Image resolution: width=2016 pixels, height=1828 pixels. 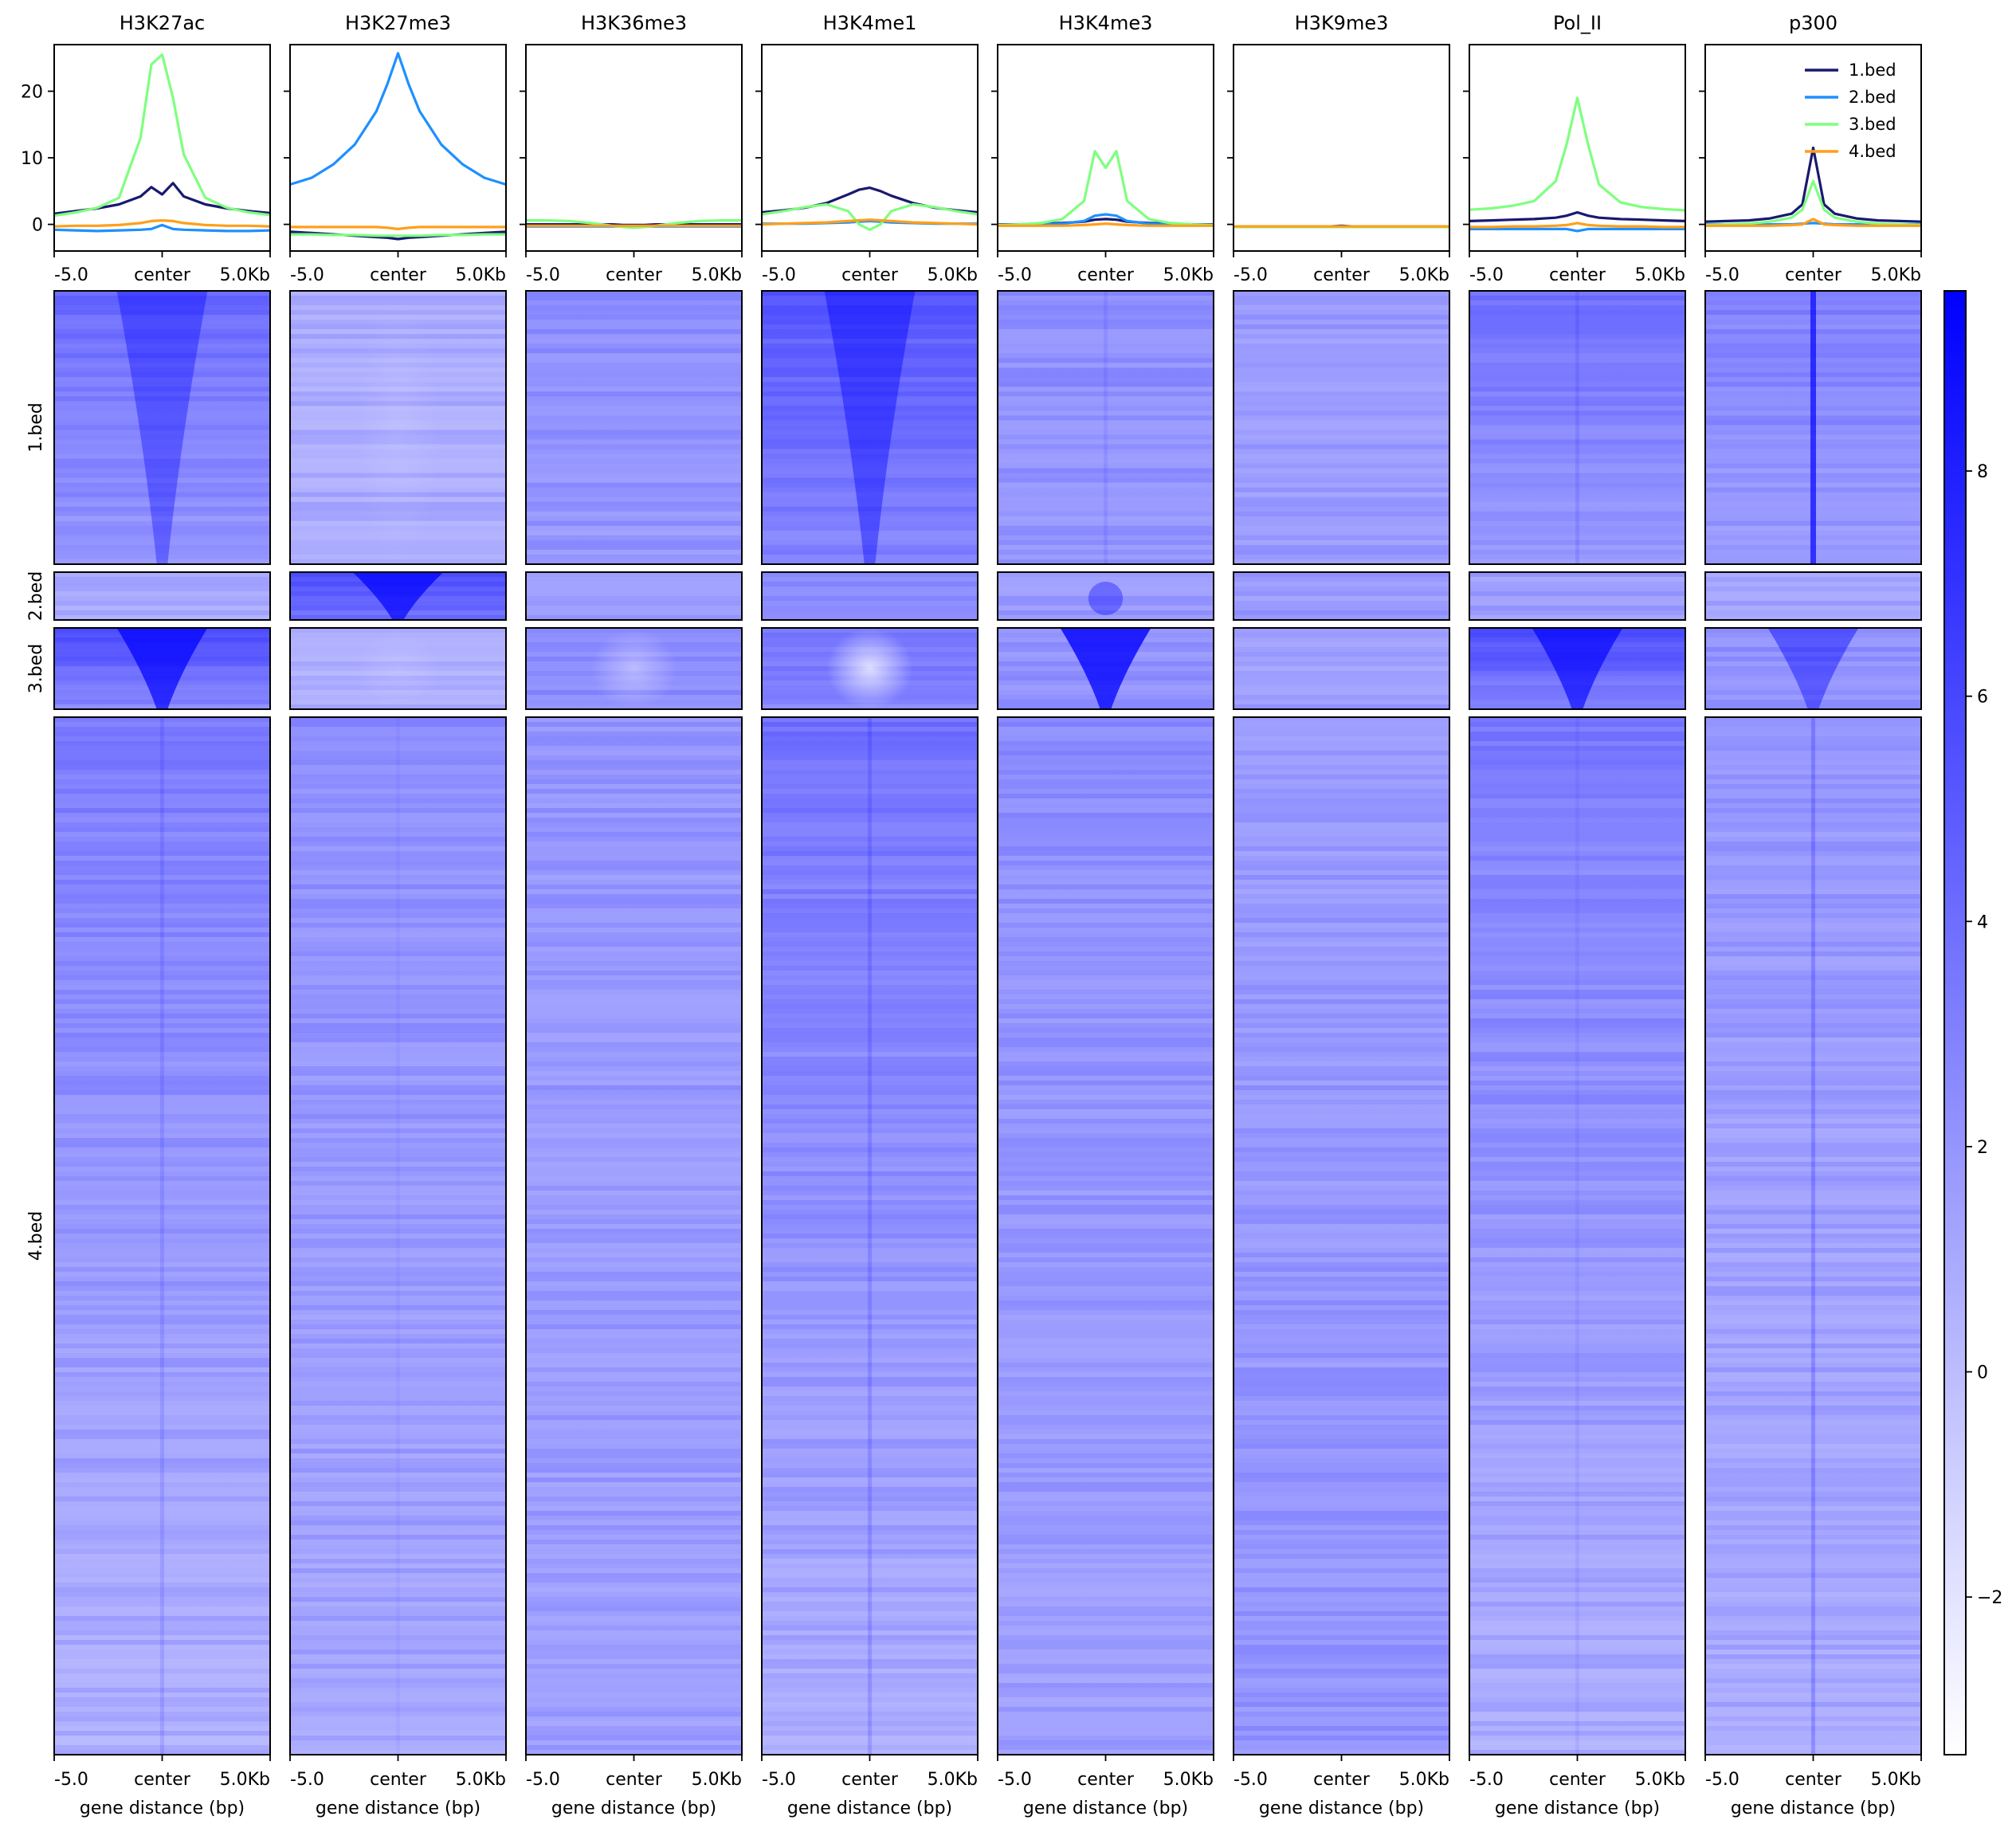 I want to click on heatmap-pol-ii-2-bed, so click(x=1577, y=596).